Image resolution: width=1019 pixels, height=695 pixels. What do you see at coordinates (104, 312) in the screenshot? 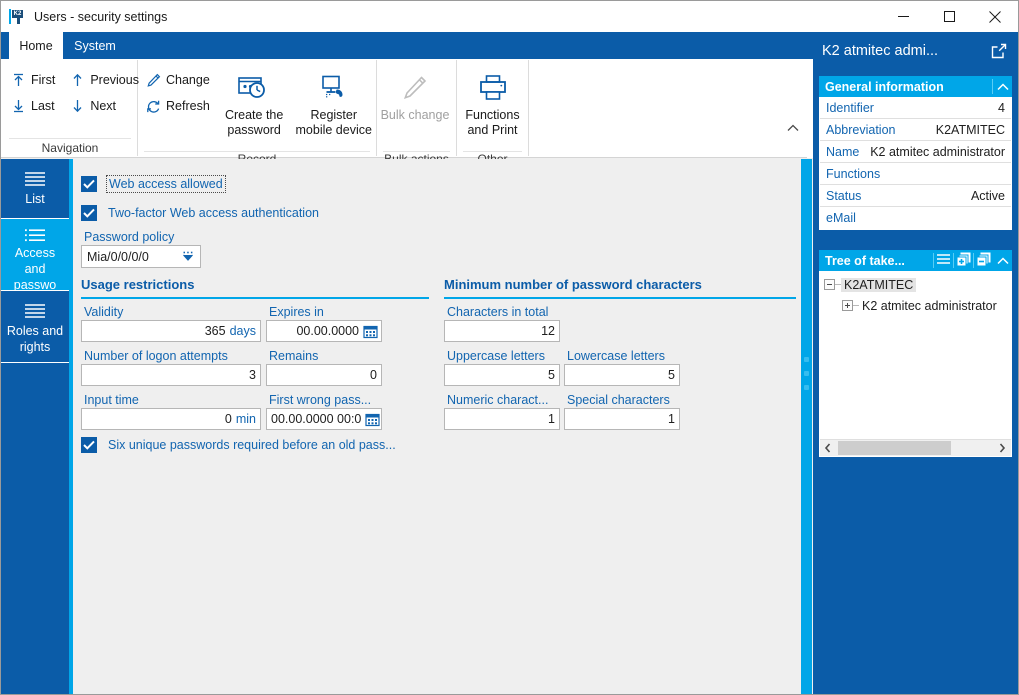
I see `validity-label: Validity` at bounding box center [104, 312].